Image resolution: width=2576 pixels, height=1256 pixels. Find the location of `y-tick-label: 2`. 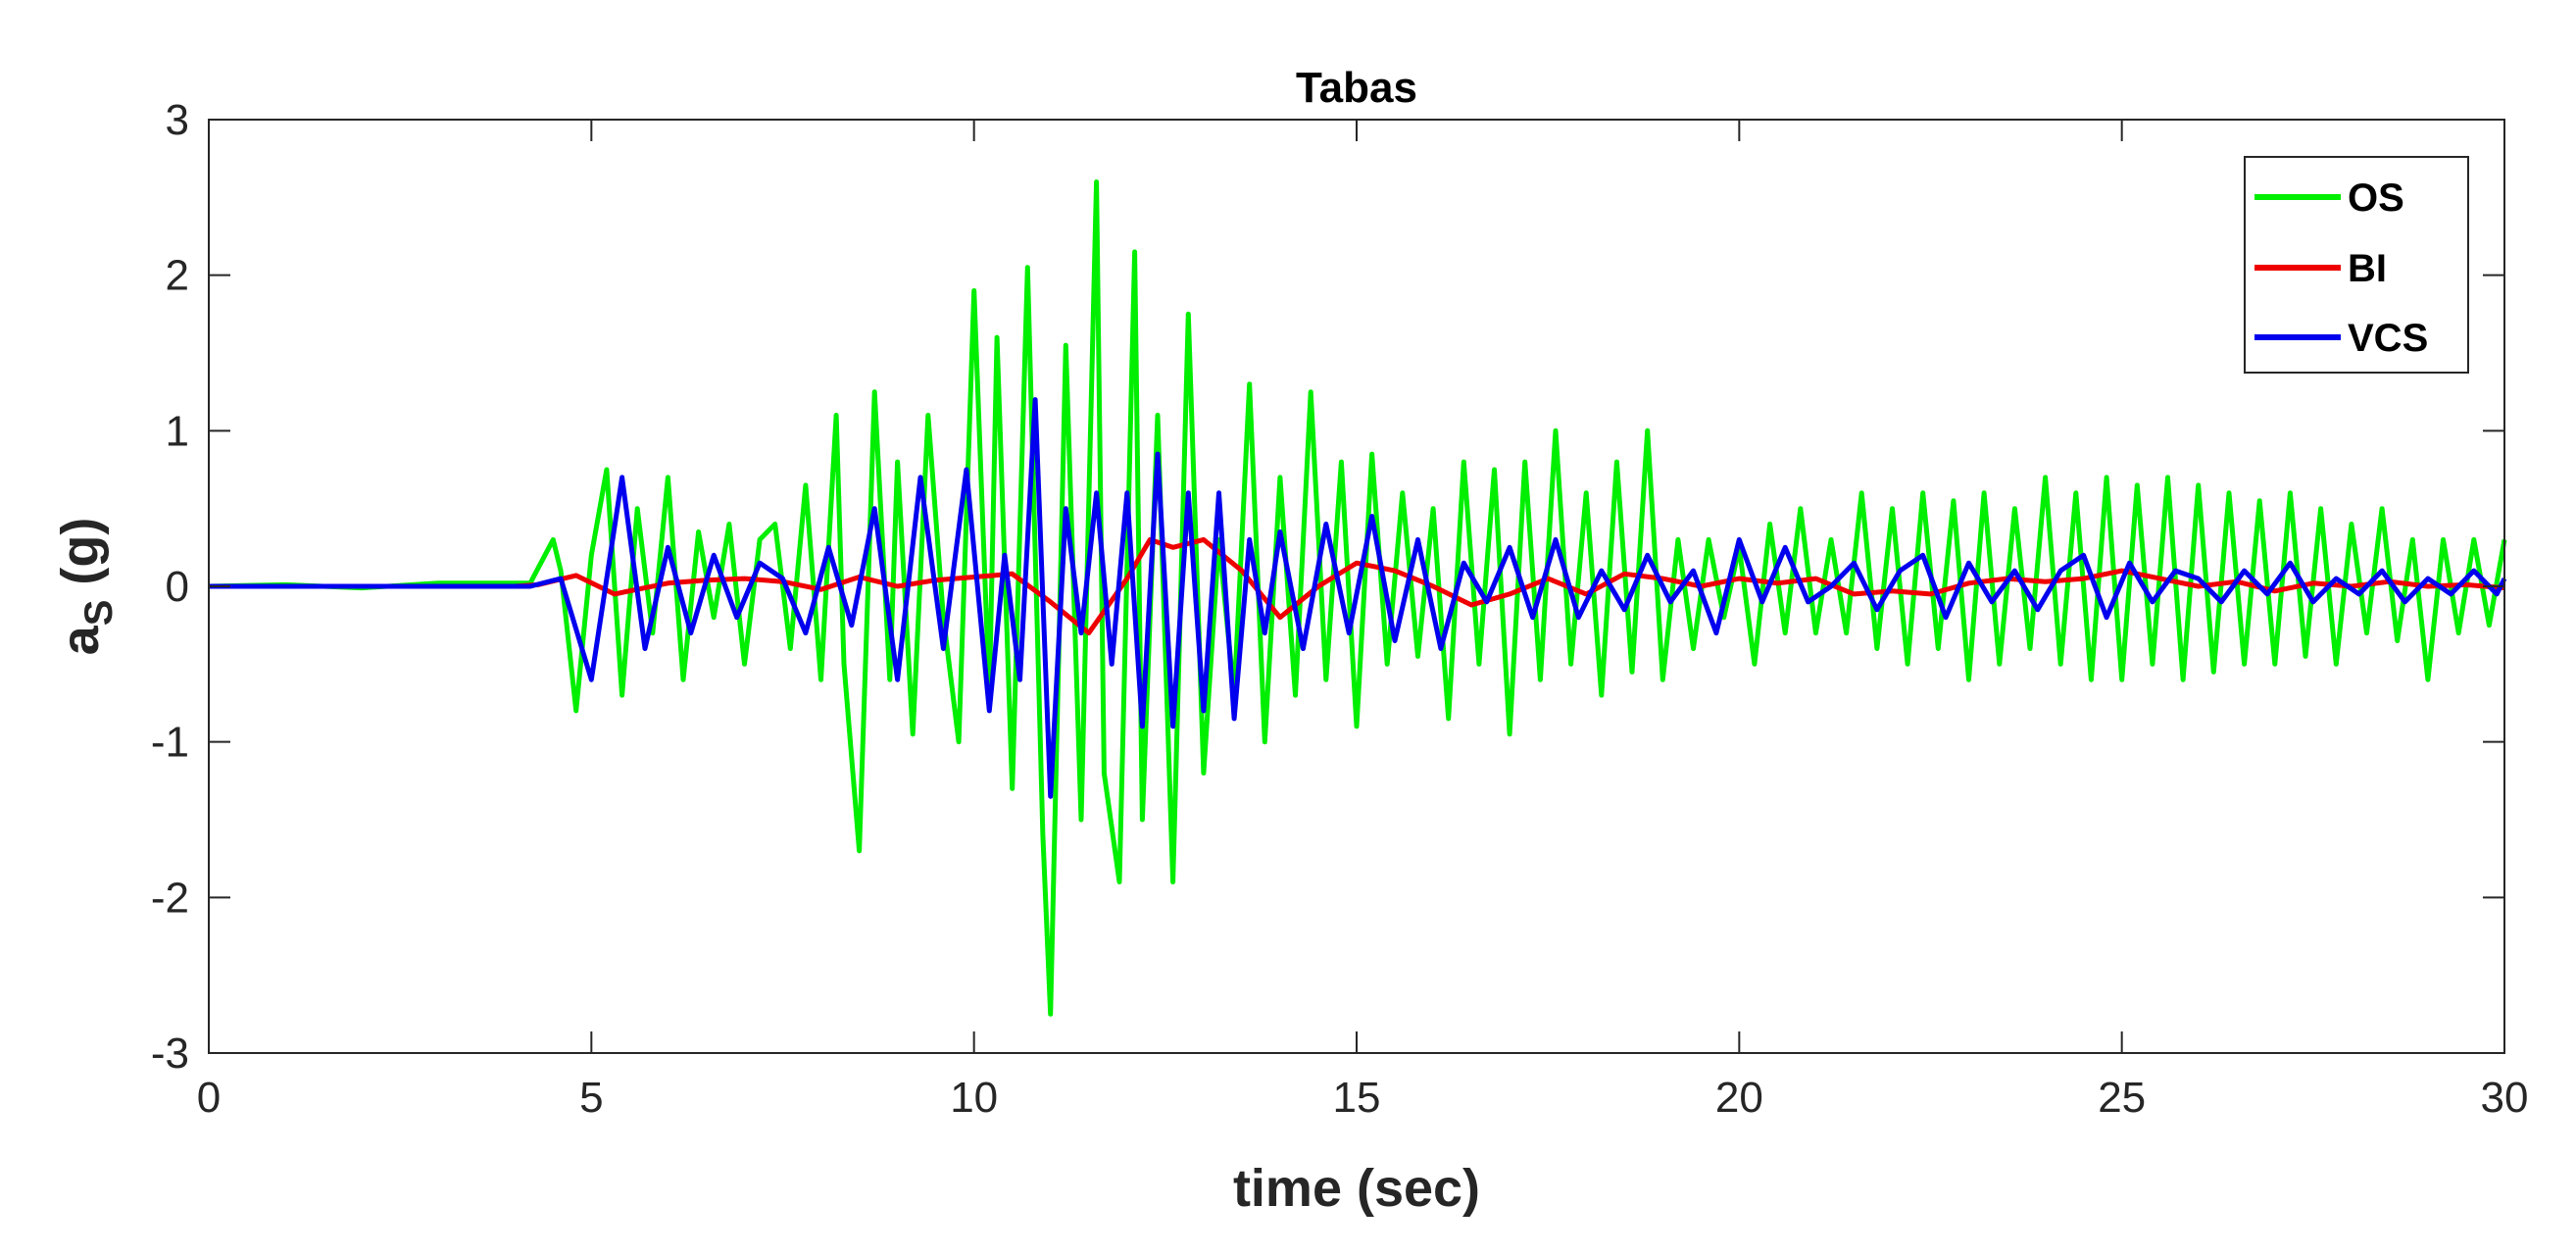

y-tick-label: 2 is located at coordinates (177, 276).